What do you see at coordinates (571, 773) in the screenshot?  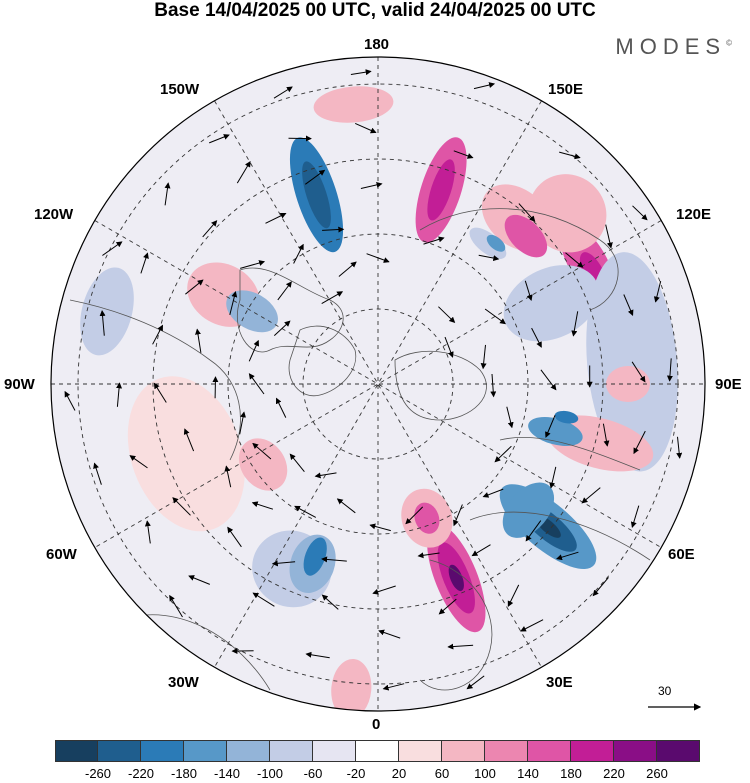 I see `colorbar-tick-label: 180` at bounding box center [571, 773].